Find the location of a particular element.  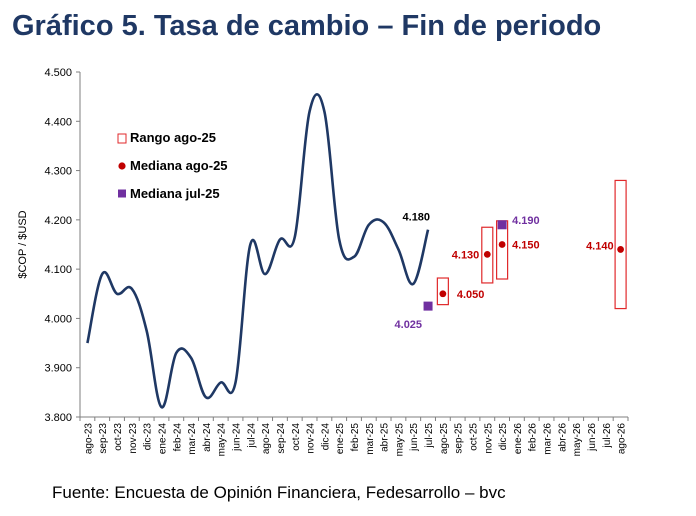

y-axis-title: $COP / $USD is located at coordinates (23, 244).